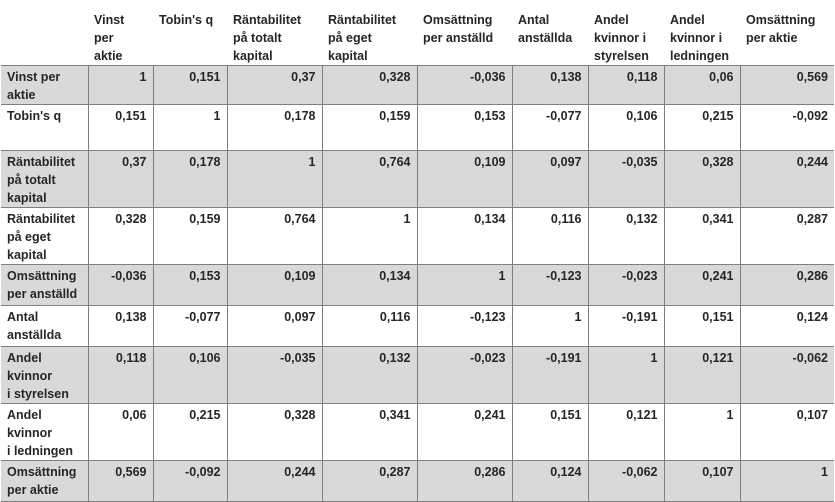 The image size is (835, 502). What do you see at coordinates (464, 33) in the screenshot?
I see `column-header: Omsättning per anställd` at bounding box center [464, 33].